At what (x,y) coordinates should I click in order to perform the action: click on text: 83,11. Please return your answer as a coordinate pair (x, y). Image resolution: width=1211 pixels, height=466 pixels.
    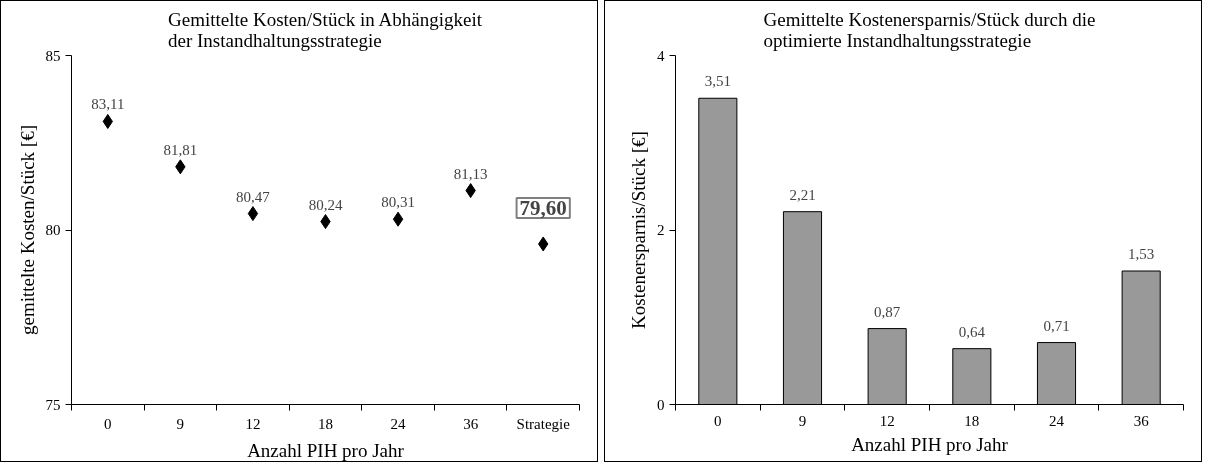
    Looking at the image, I should click on (108, 104).